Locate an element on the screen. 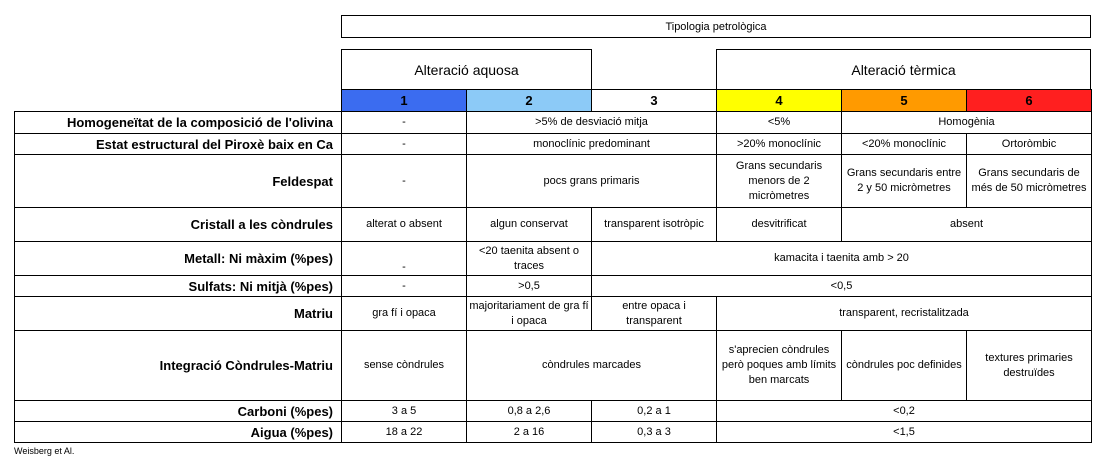  row-label: Integració Còndrules-Matriu is located at coordinates (178, 365).